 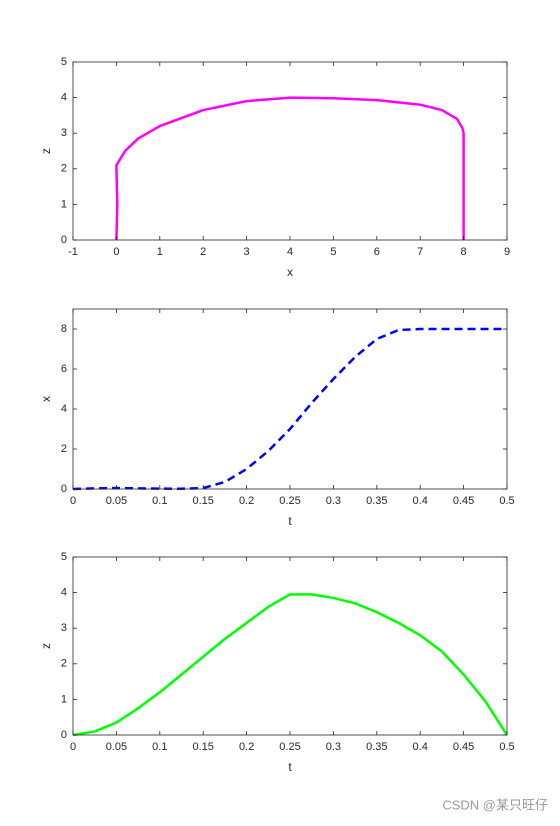 What do you see at coordinates (495, 804) in the screenshot?
I see `watermark: CSDN @某只旺仔` at bounding box center [495, 804].